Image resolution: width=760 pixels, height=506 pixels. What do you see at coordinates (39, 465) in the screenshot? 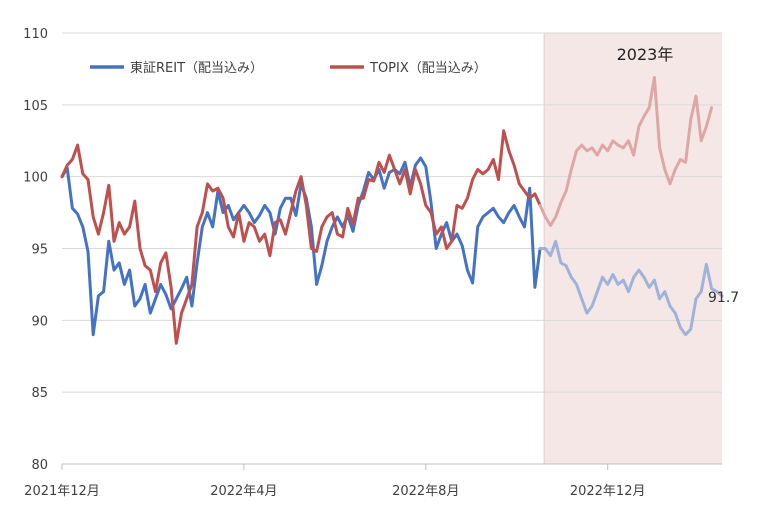
I see `y-tick-label: 80` at bounding box center [39, 465].